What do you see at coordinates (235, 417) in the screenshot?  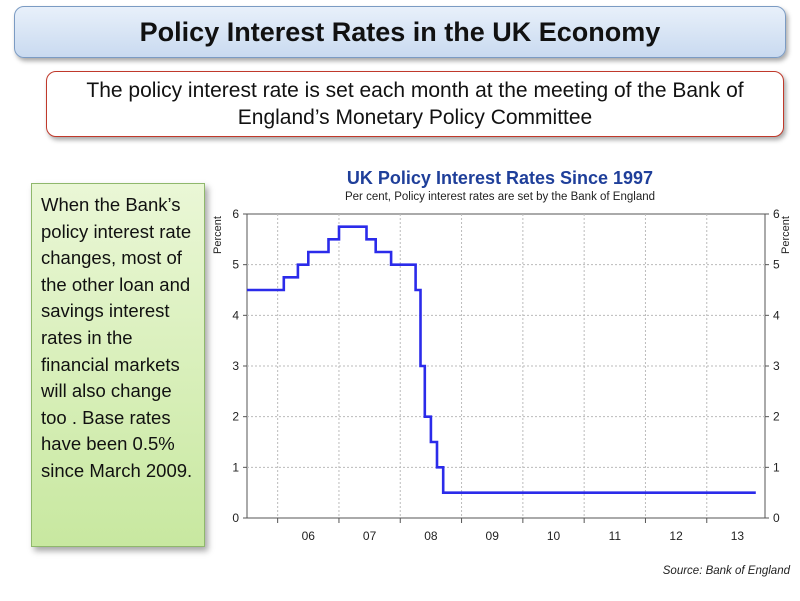 I see `y-tick-label-left: 2` at bounding box center [235, 417].